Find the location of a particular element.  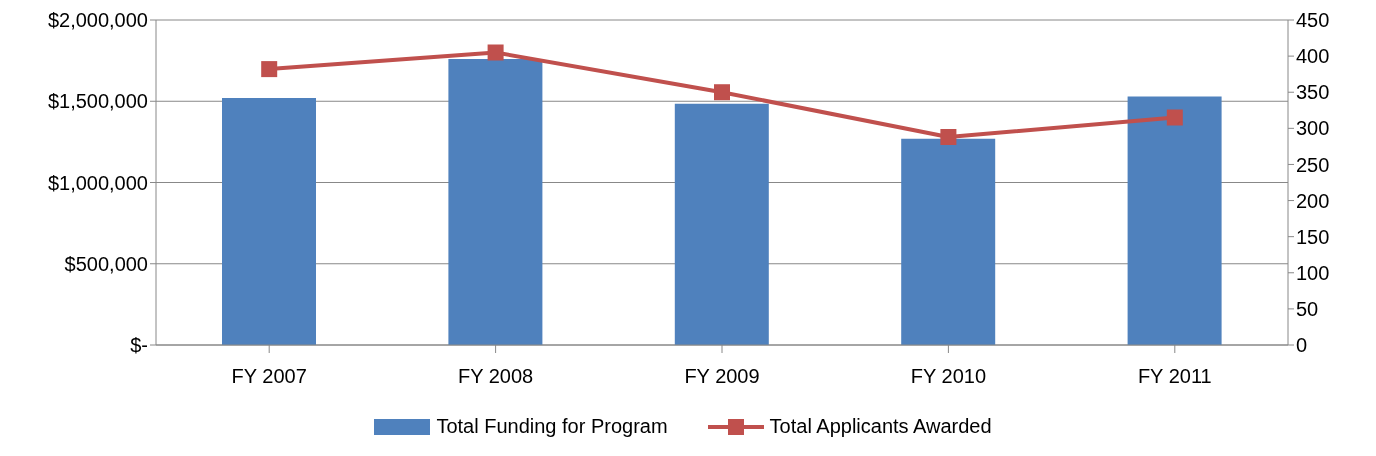

y-tick-label: $500,000 is located at coordinates (106, 263).